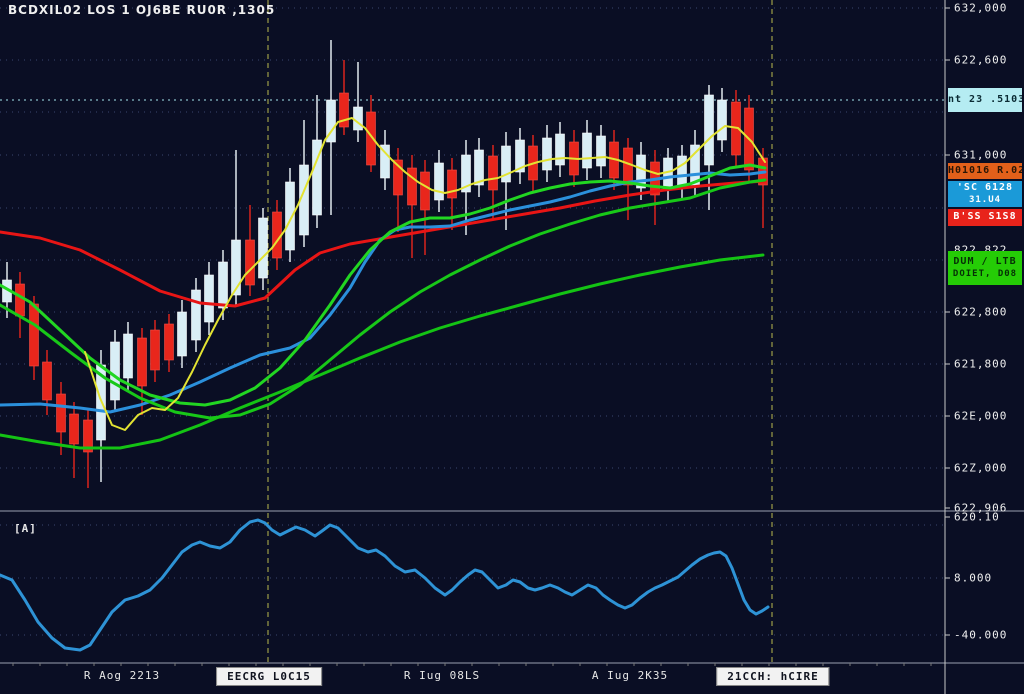 The height and width of the screenshot is (694, 1024). Describe the element at coordinates (977, 517) in the screenshot. I see `price-axis-label: 620.10` at that location.